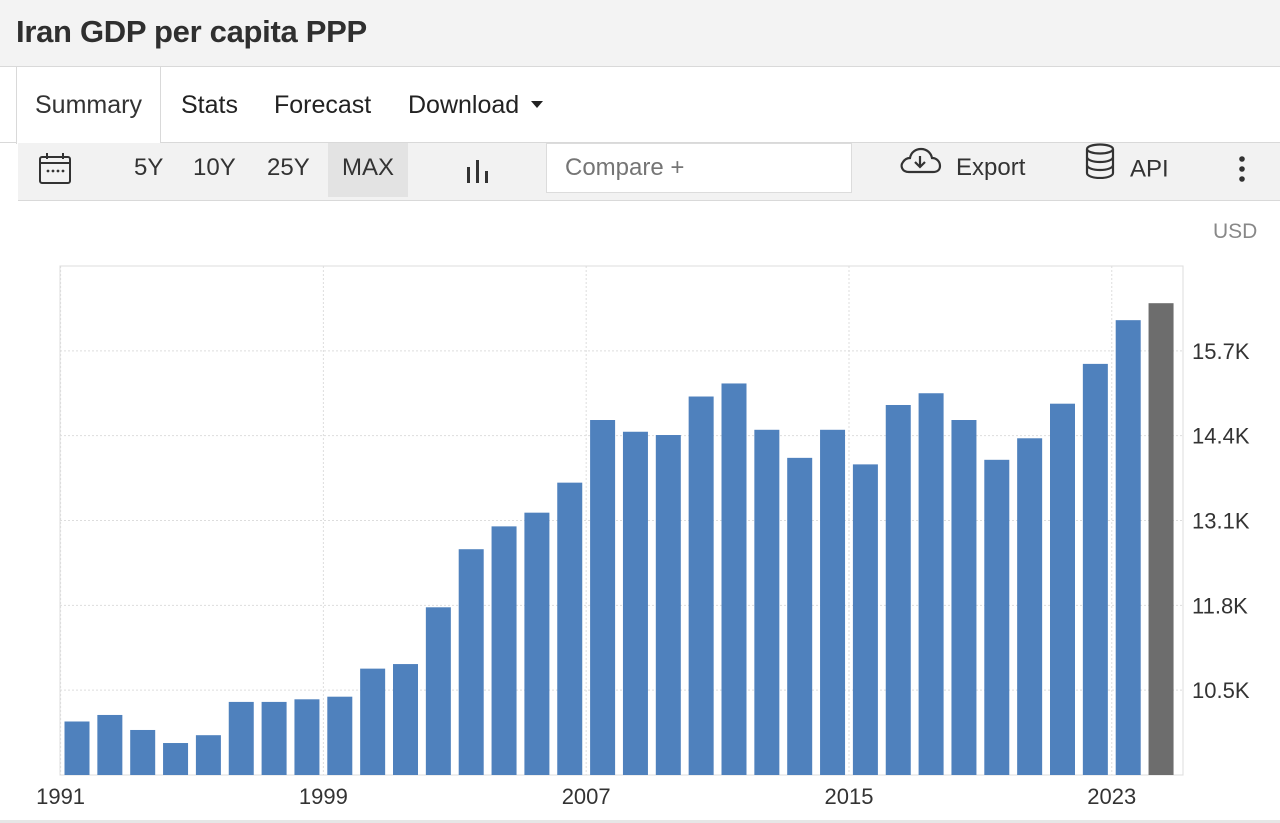  I want to click on x-tick-label: 2007, so click(586, 796).